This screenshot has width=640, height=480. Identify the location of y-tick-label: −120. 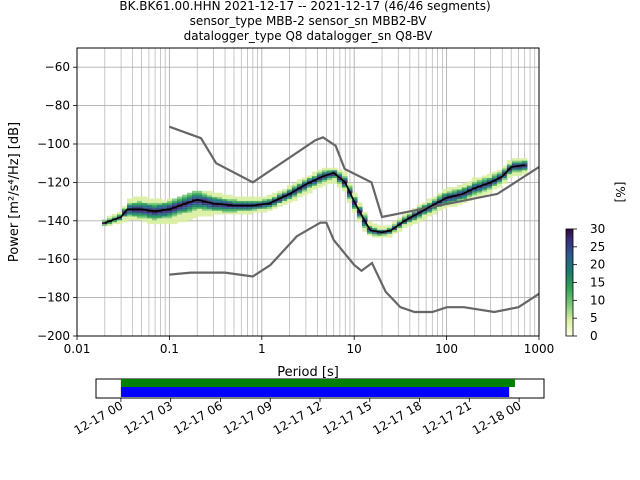
(53, 182).